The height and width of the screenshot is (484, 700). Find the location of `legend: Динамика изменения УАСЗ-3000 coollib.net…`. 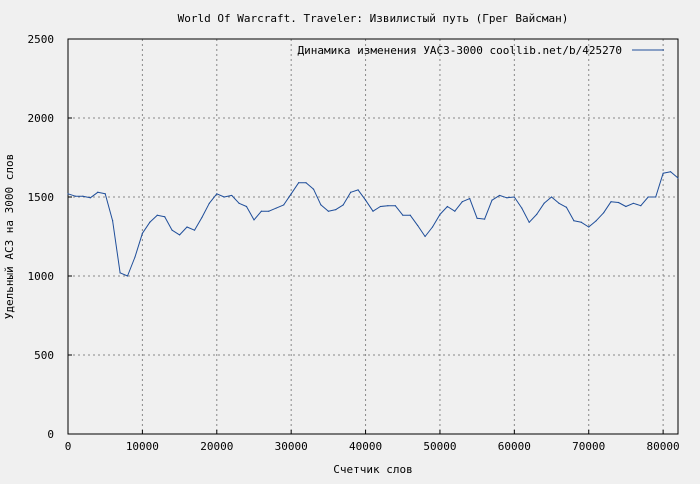

legend: Динамика изменения УАСЗ-3000 coollib.net… is located at coordinates (480, 50).